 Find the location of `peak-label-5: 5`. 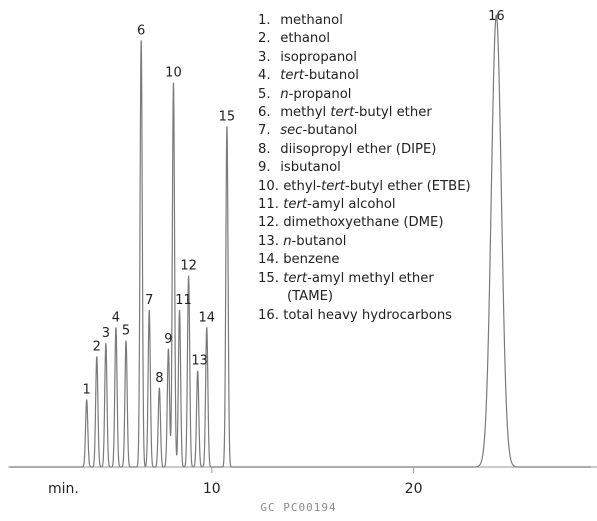

peak-label-5: 5 is located at coordinates (126, 331).